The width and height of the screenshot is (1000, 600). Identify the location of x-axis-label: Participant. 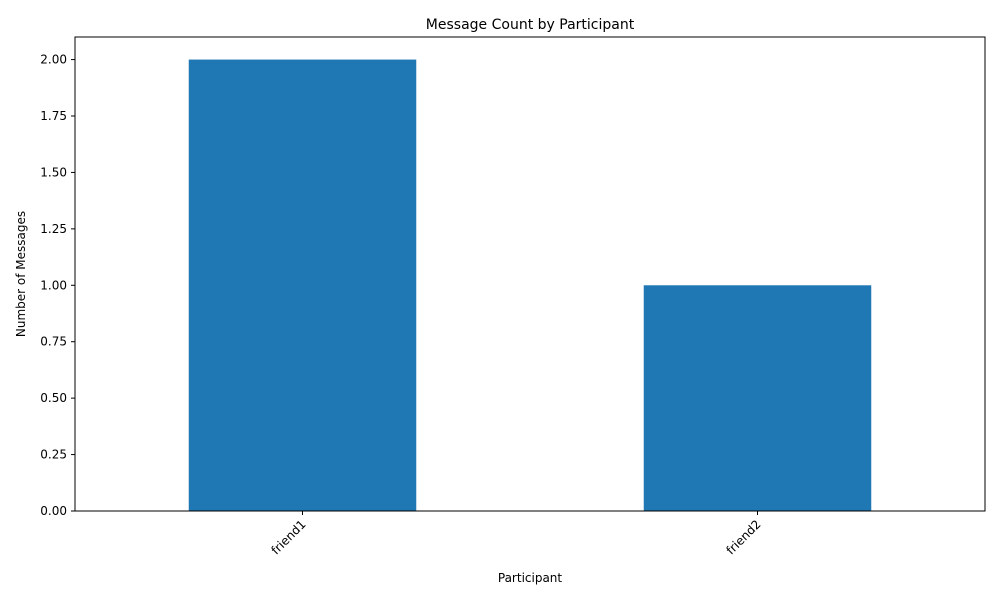
(530, 578).